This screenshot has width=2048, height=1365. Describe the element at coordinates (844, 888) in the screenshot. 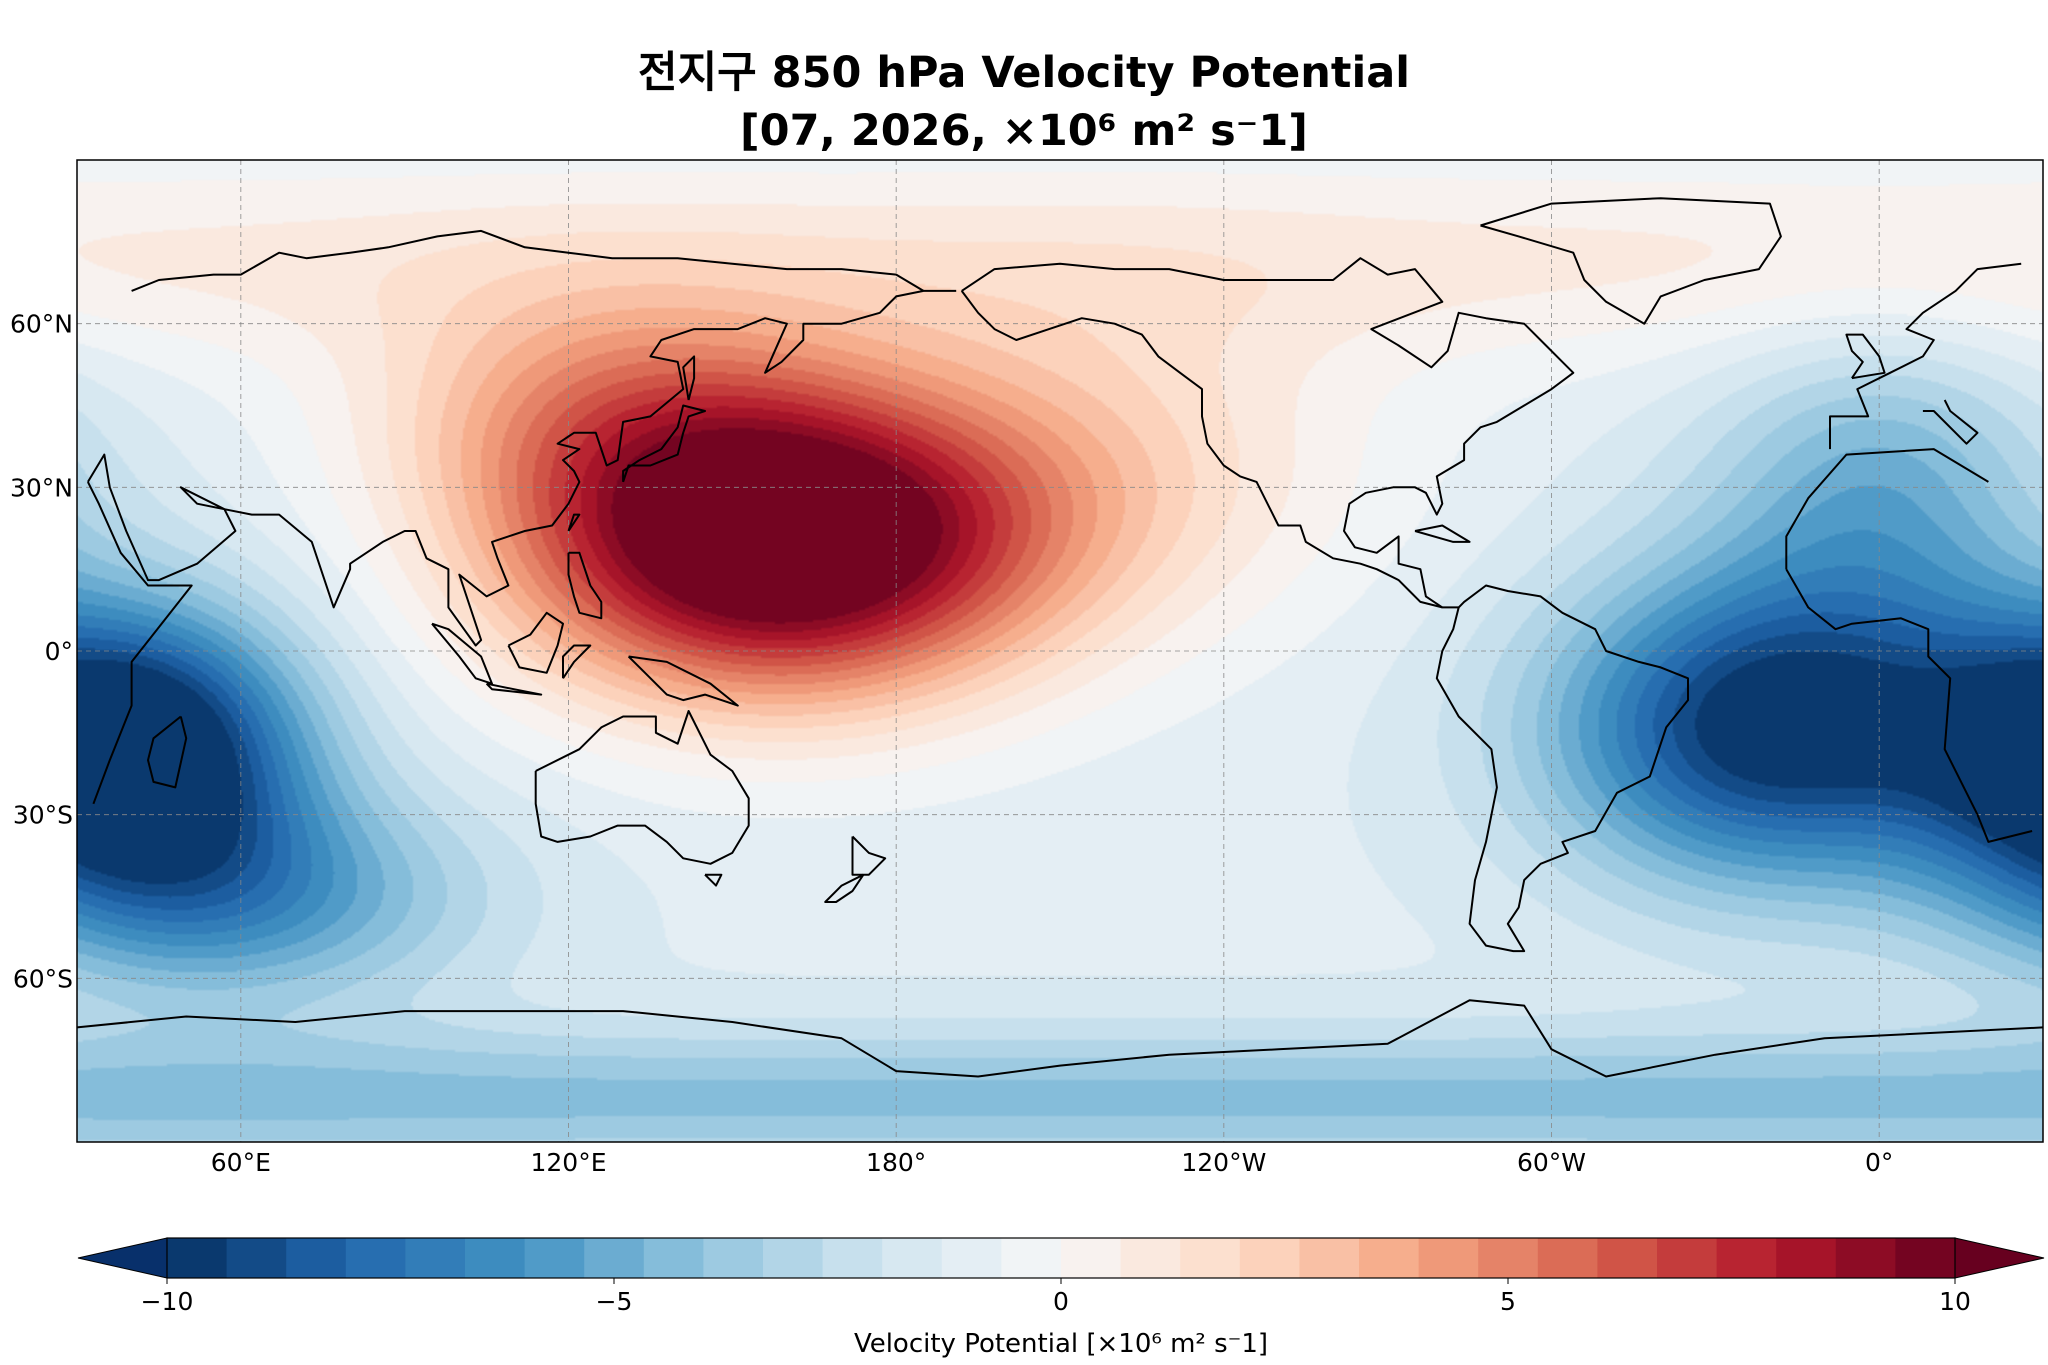

I see `coastline-new-zealand-south` at that location.